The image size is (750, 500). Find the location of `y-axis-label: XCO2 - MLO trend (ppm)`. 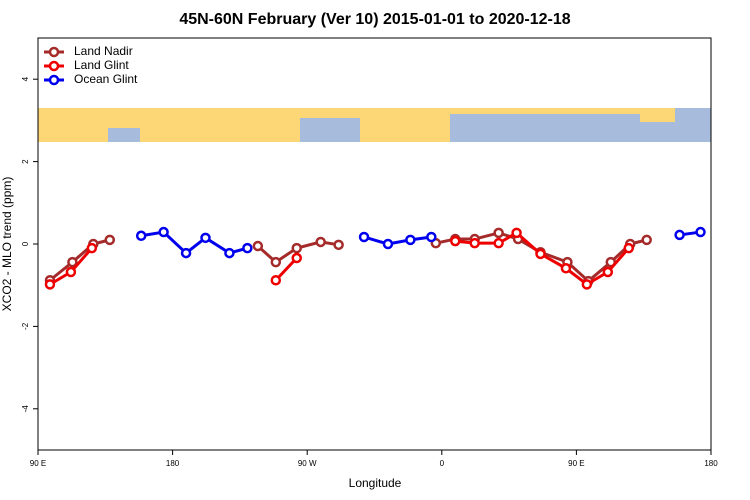

y-axis-label: XCO2 - MLO trend (ppm) is located at coordinates (7, 244).